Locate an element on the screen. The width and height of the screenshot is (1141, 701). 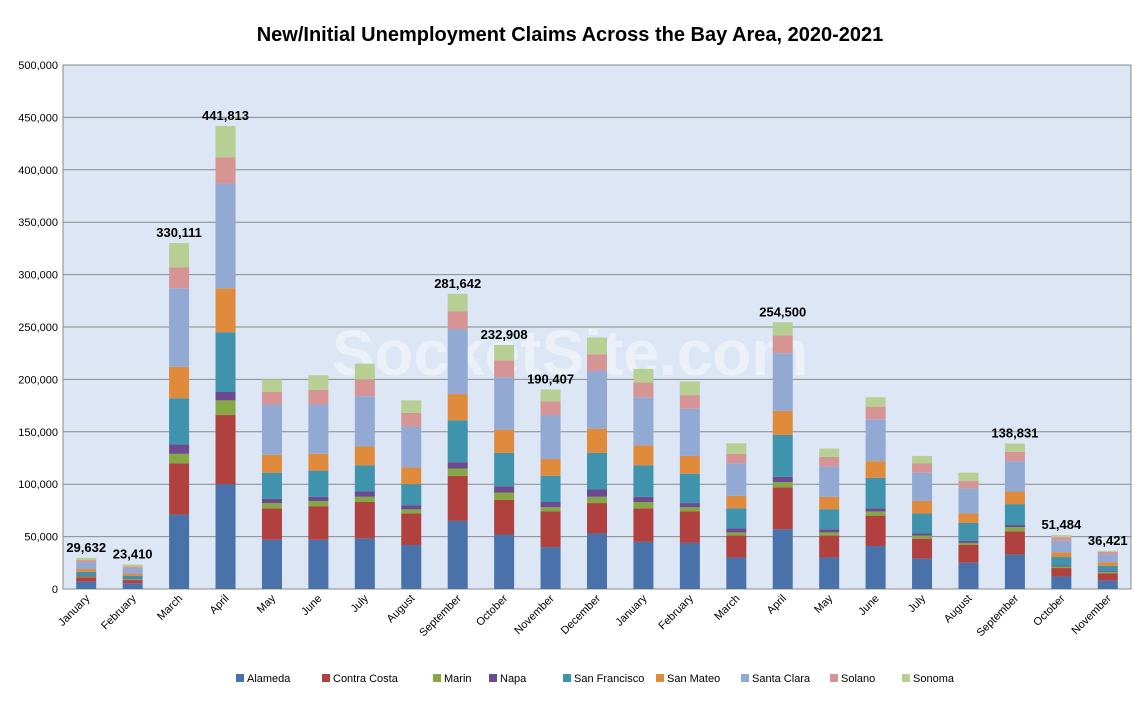
x-tick-label: November is located at coordinates (534, 614).